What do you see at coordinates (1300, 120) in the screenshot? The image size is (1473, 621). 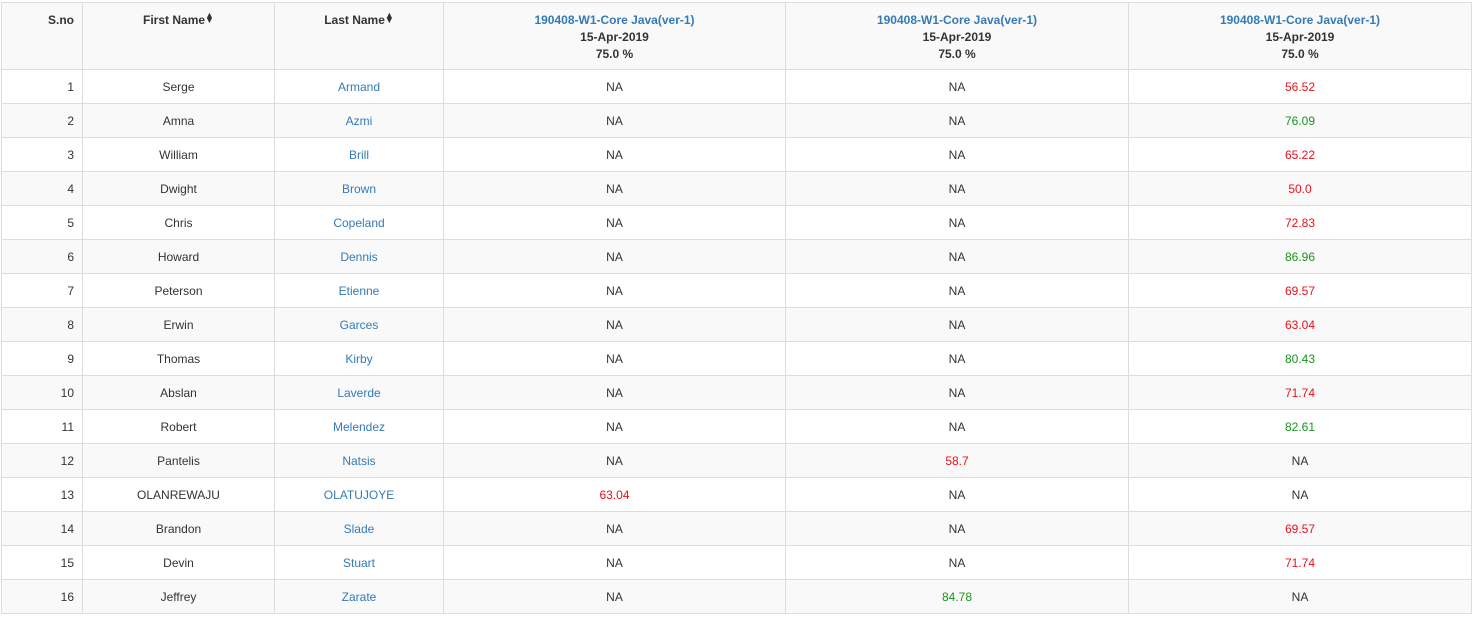 I see `score-value: 76.09` at bounding box center [1300, 120].